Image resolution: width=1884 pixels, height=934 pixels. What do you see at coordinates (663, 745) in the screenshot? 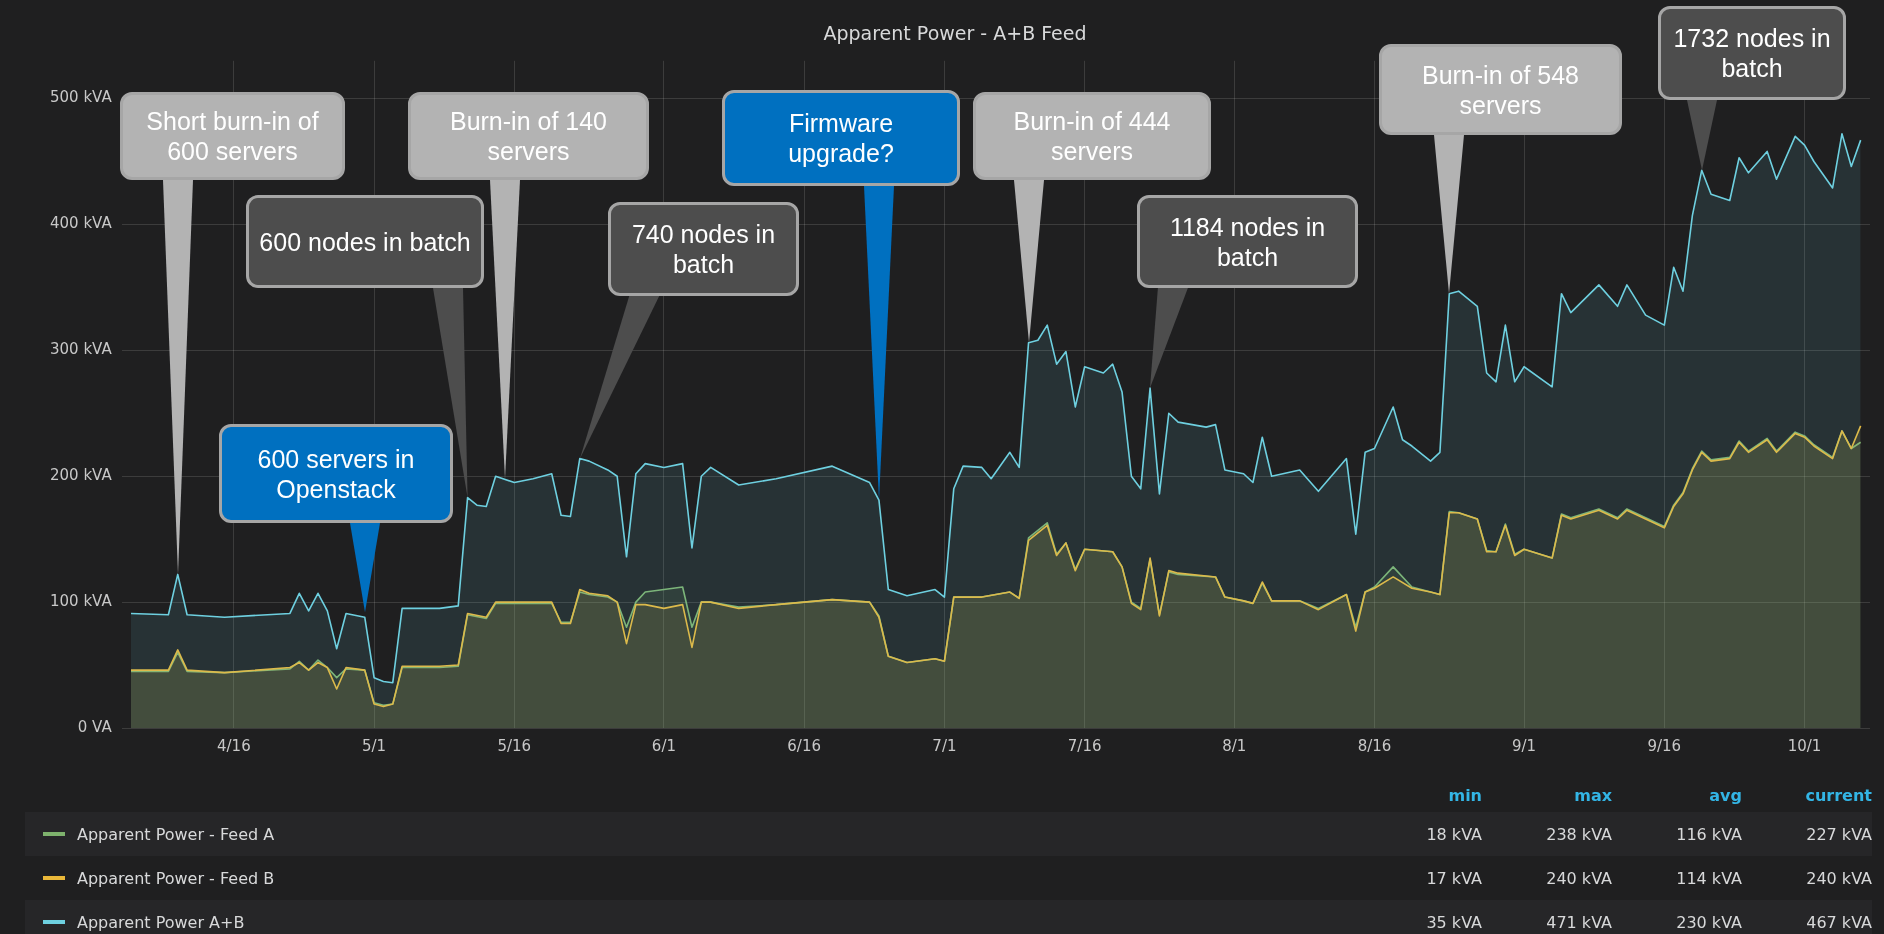
I see `x-tick-label: 6/1` at bounding box center [663, 745].